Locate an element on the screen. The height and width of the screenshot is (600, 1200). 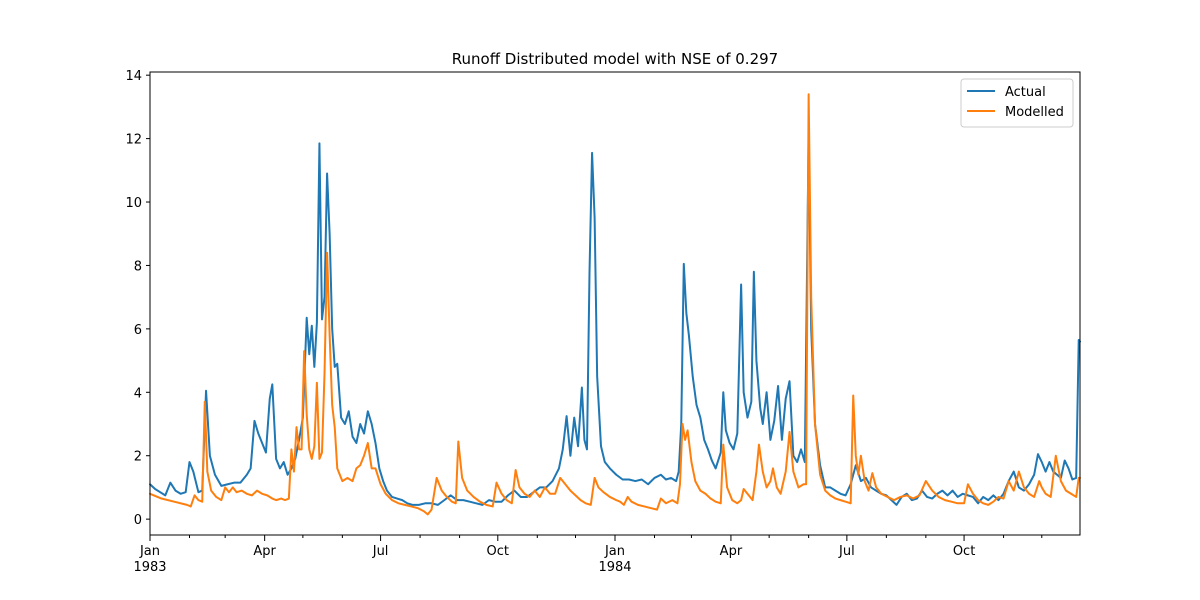
legend-label-actual: Actual is located at coordinates (1025, 92).